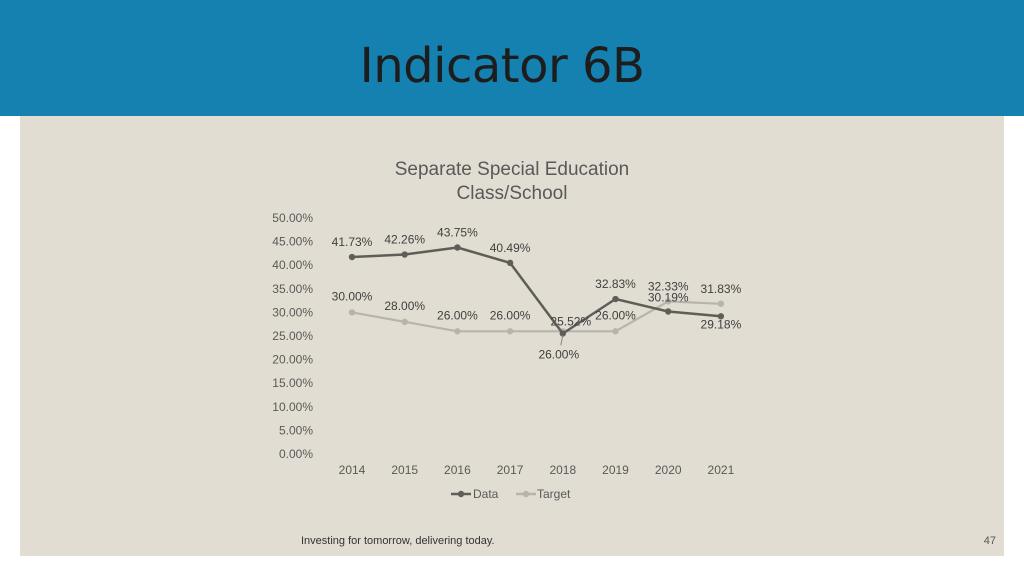 The width and height of the screenshot is (1024, 576). What do you see at coordinates (457, 470) in the screenshot?
I see `x-tick-label: 2016` at bounding box center [457, 470].